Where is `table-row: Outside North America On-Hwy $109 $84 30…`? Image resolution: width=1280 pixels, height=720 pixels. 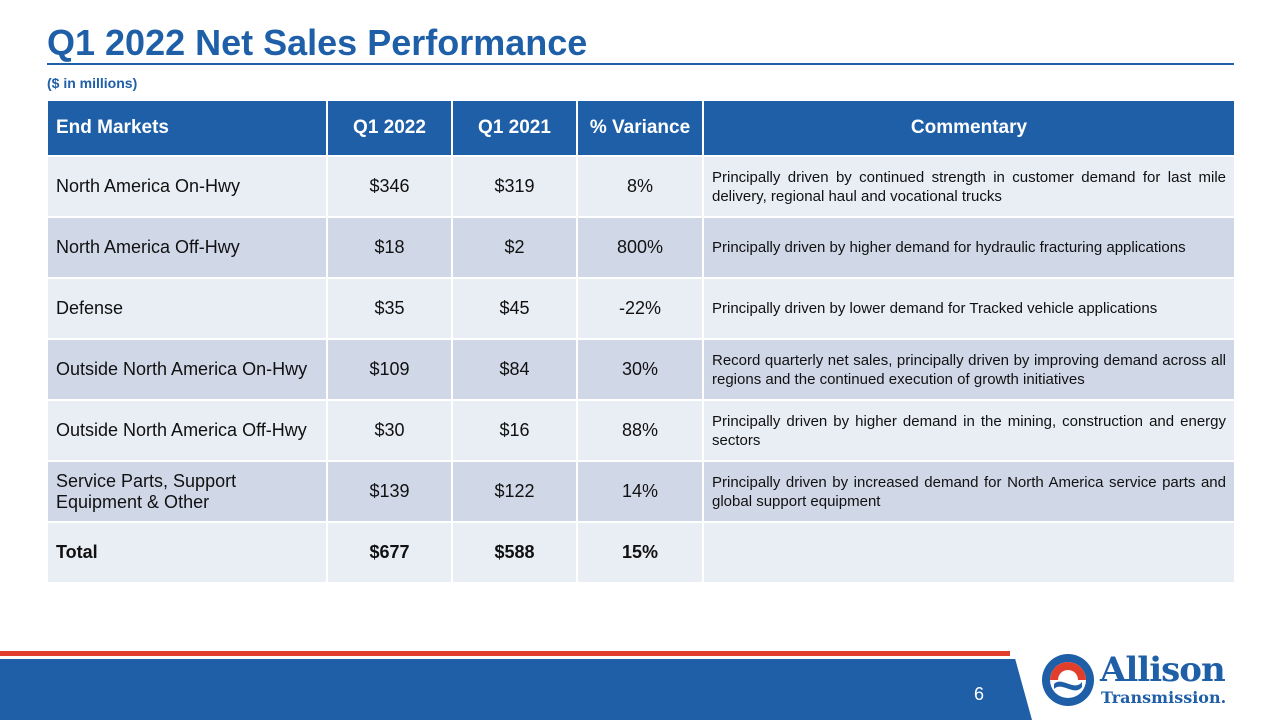 table-row: Outside North America On-Hwy $109 $84 30… is located at coordinates (641, 369).